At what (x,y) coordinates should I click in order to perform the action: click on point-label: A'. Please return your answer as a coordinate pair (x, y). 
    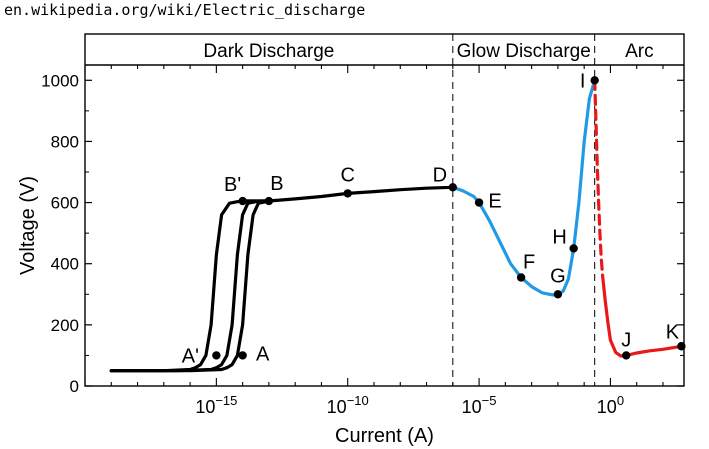
    Looking at the image, I should click on (190, 356).